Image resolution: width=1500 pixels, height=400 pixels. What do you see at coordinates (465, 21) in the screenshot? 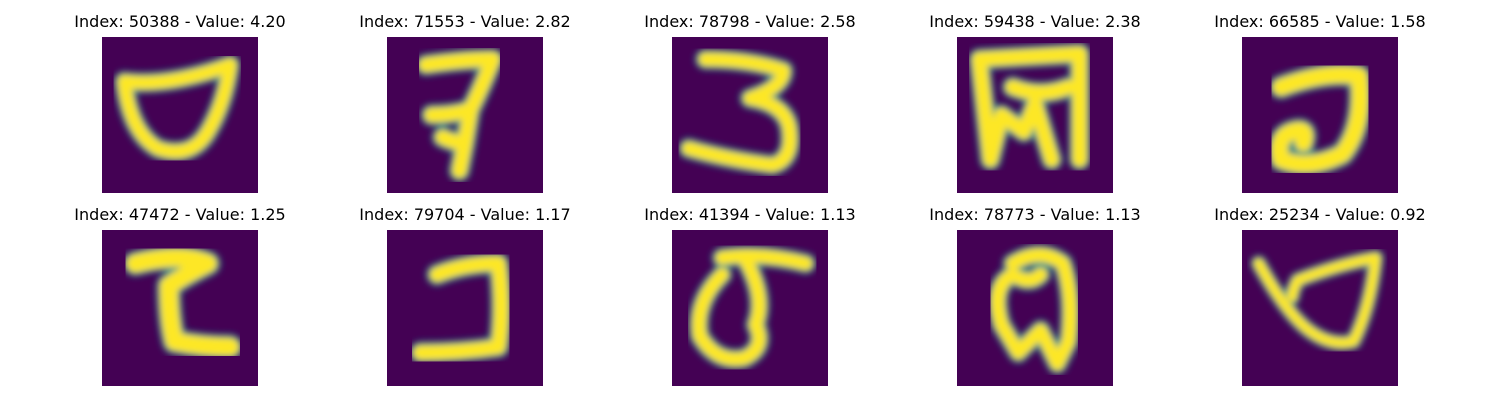
I see `panel-title: Index: 71553 - Value: 2.82` at bounding box center [465, 21].